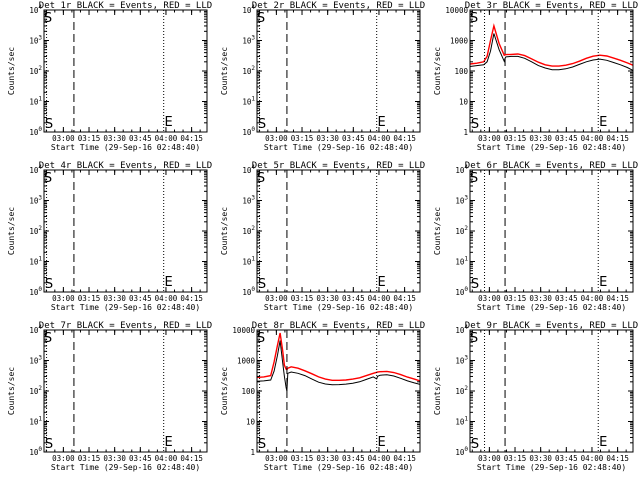 The width and height of the screenshot is (640, 480). I want to click on panel-title: Det 7r BLACK = Events, RED = LLD, so click(125, 326).